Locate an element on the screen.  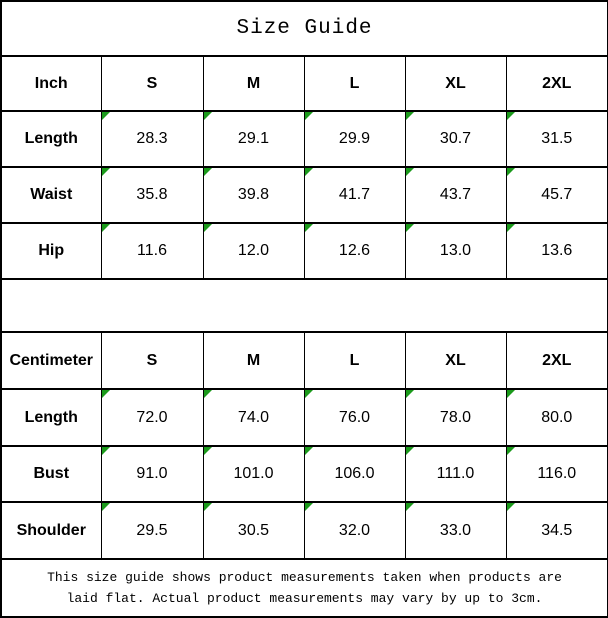
measurement-cell: 45.7 is located at coordinates (556, 195).